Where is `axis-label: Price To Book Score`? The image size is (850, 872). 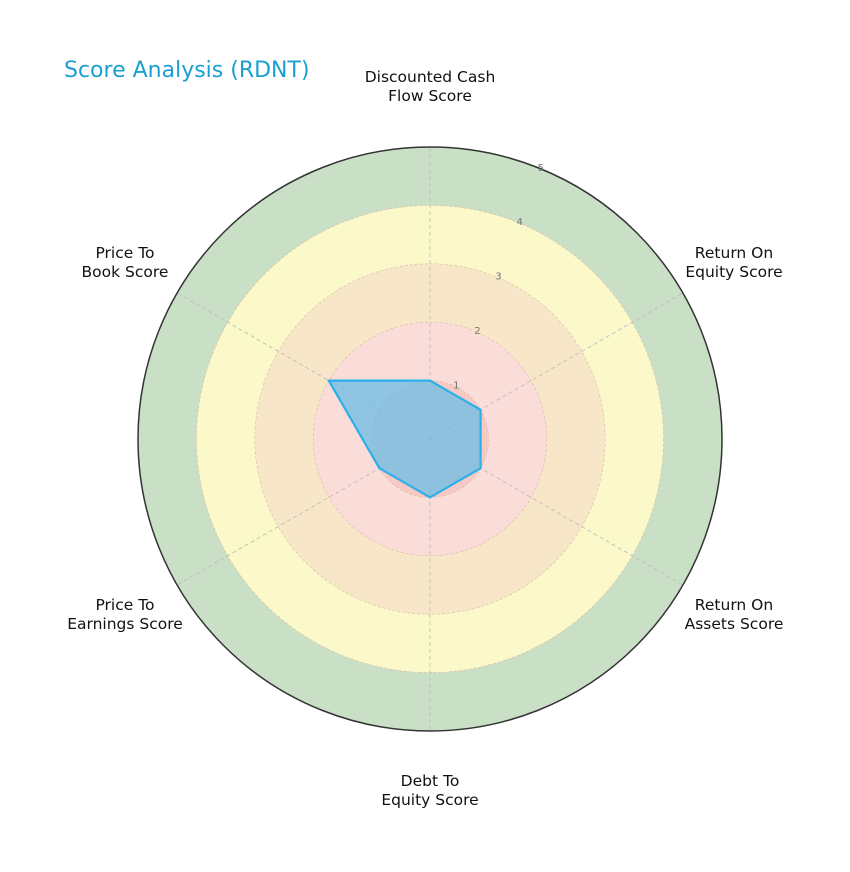
axis-label: Price To Book Score is located at coordinates (125, 263).